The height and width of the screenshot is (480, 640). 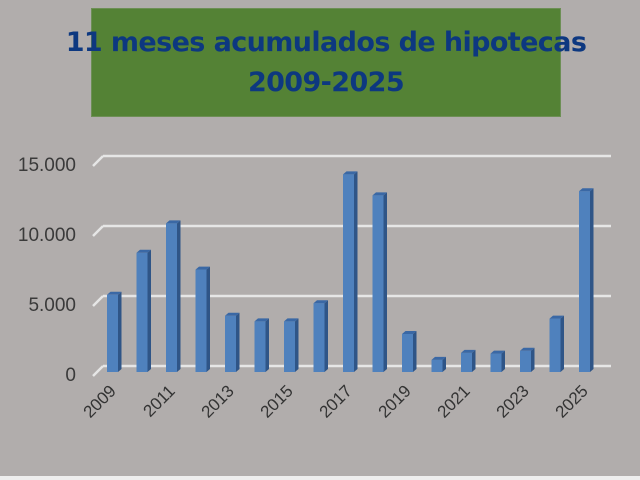 What do you see at coordinates (586, 280) in the screenshot?
I see `bar-2025` at bounding box center [586, 280].